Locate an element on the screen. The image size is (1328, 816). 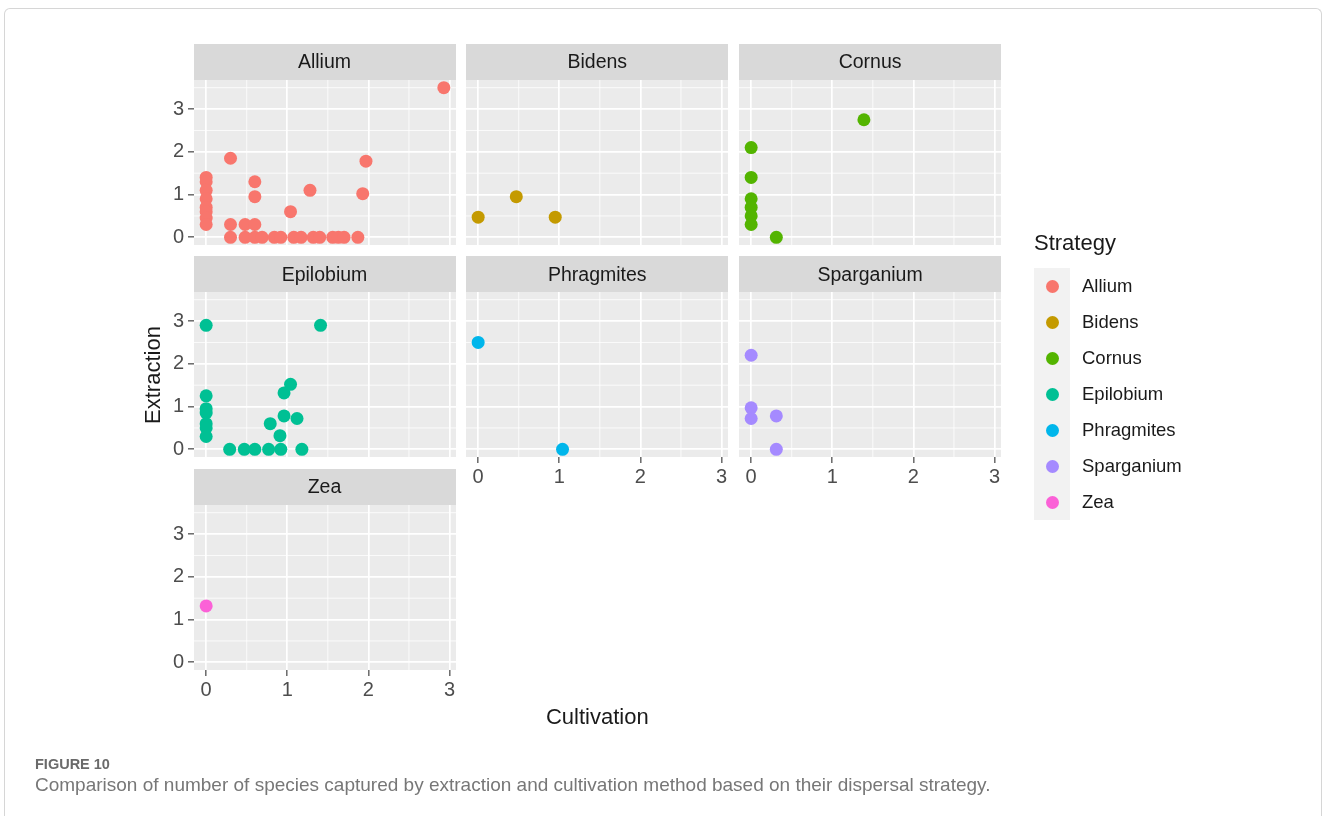
chart-title: Zea is located at coordinates (324, 486).